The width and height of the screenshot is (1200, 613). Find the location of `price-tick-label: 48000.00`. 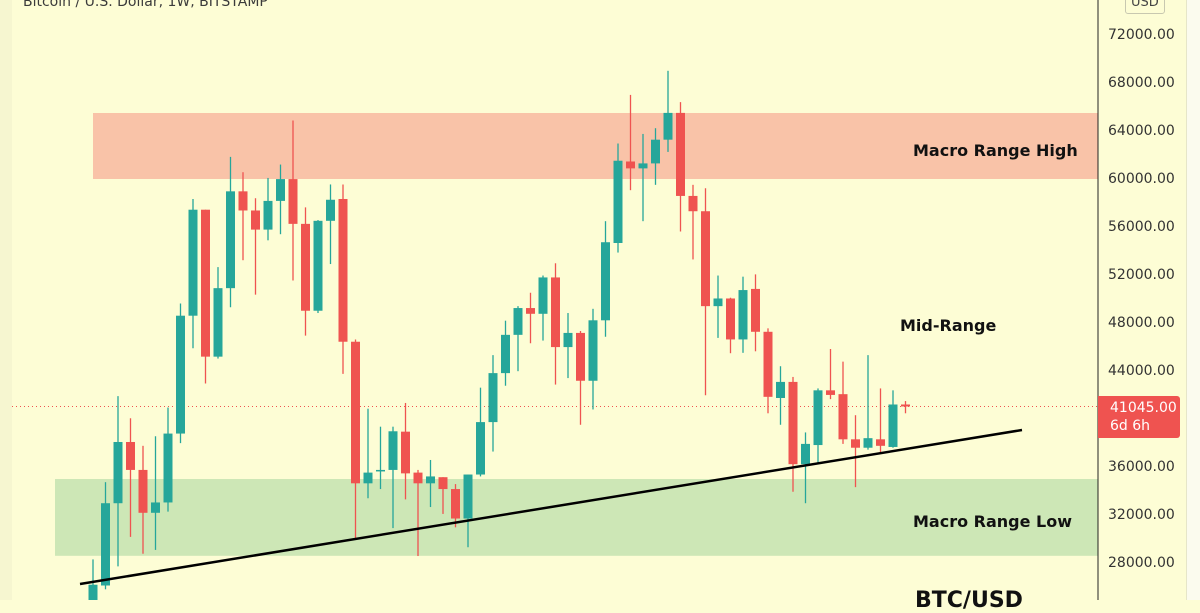

price-tick-label: 48000.00 is located at coordinates (1141, 323).